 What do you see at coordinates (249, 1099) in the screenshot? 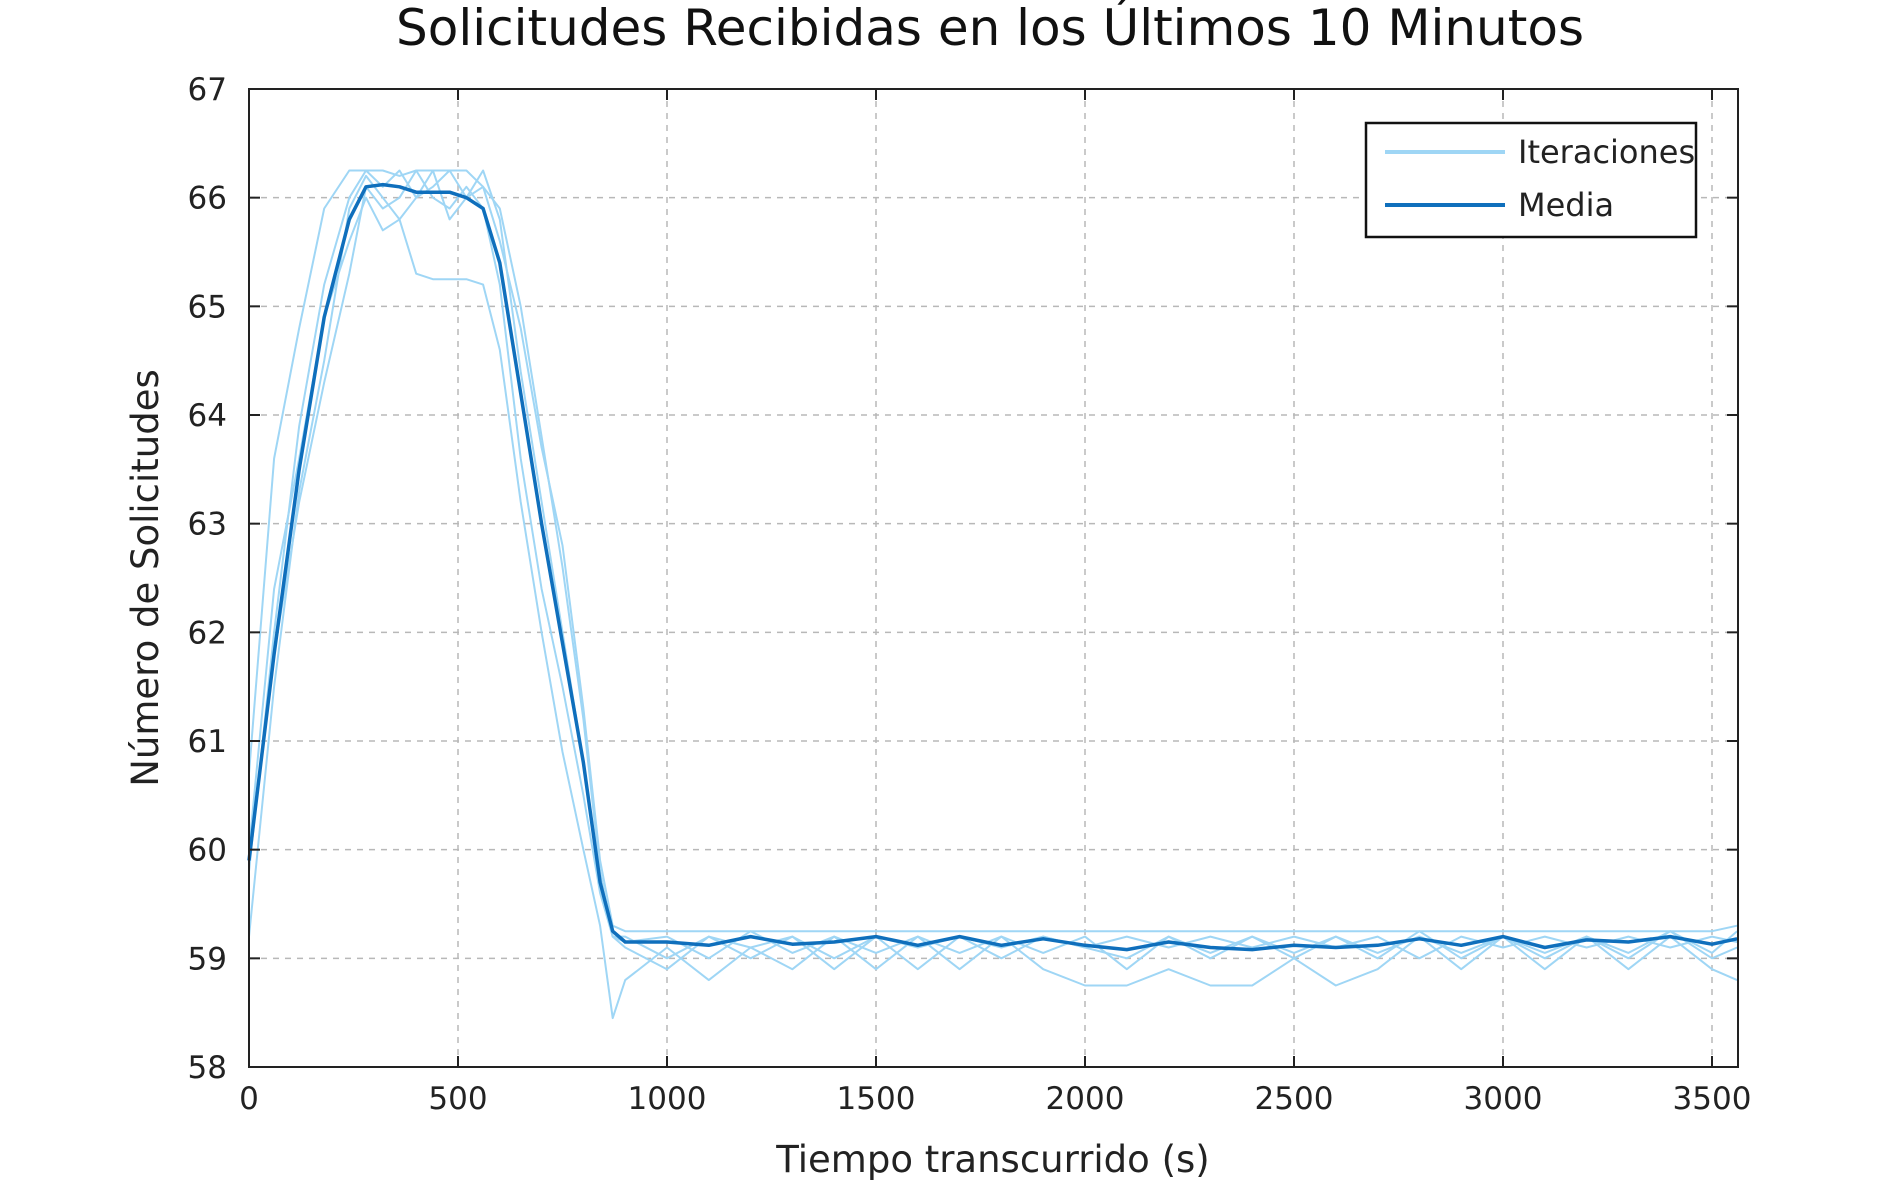
I see `x-tick-label: 0` at bounding box center [249, 1099].